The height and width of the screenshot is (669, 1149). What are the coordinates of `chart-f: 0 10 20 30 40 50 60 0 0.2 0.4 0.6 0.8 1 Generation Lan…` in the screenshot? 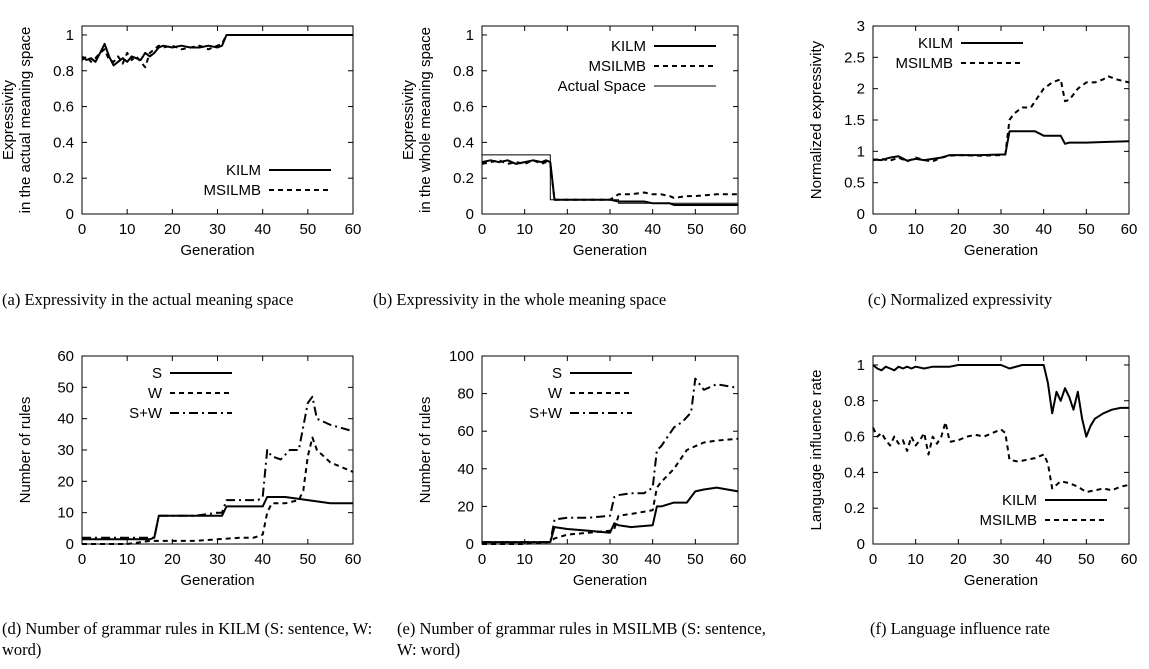 It's located at (973, 472).